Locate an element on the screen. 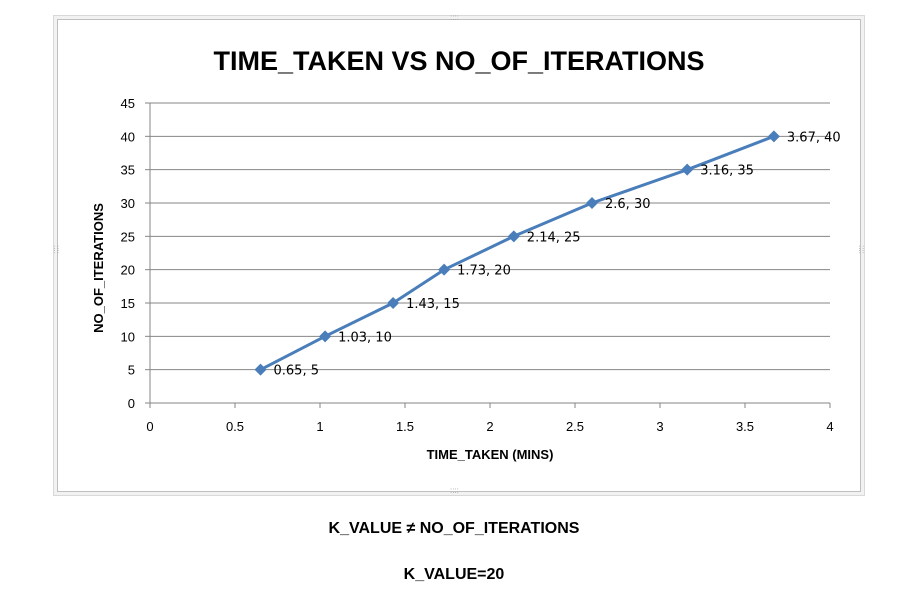  y-tick-label: 30 is located at coordinates (128, 203).